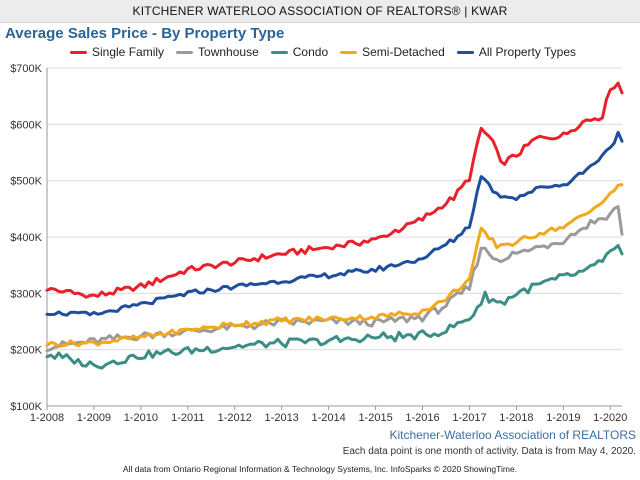 The image size is (640, 480). What do you see at coordinates (469, 418) in the screenshot?
I see `x-tick-label: 1-2017` at bounding box center [469, 418].